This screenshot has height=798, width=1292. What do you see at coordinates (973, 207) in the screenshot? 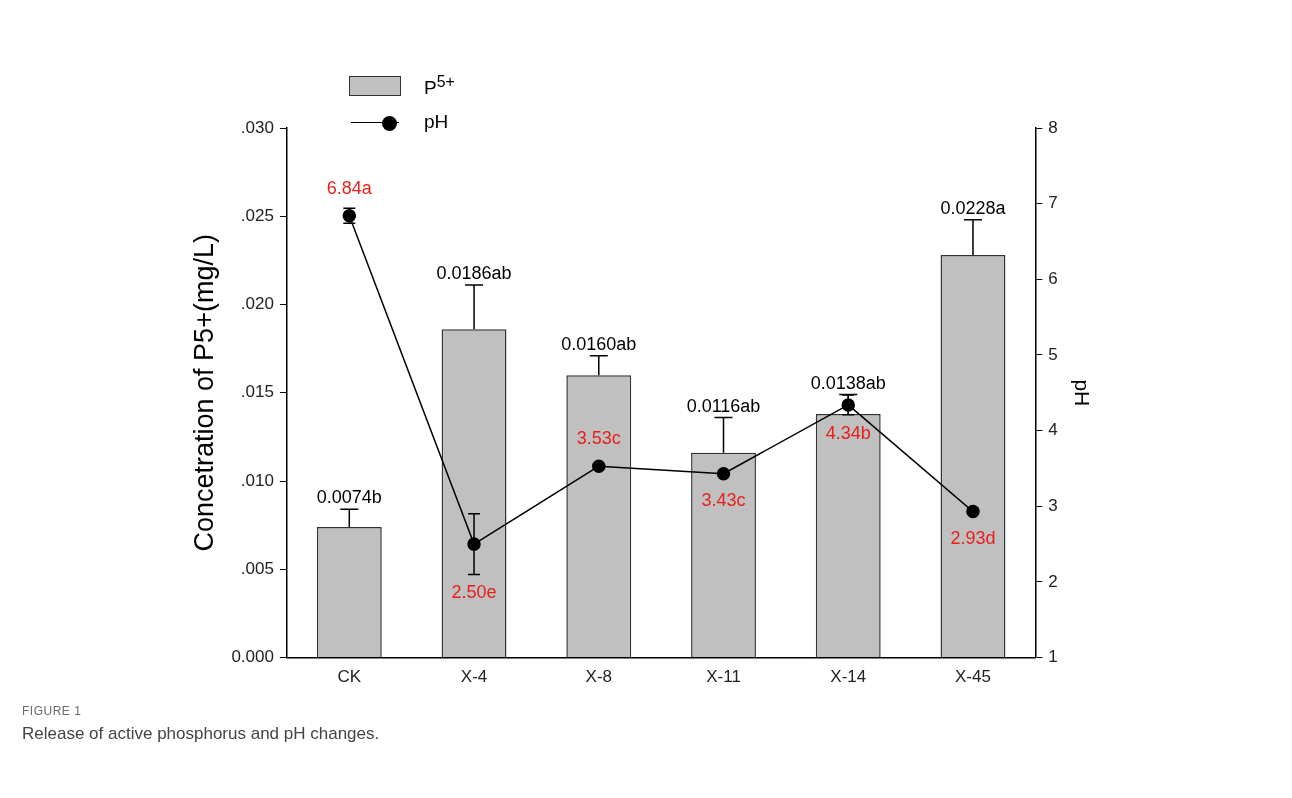
I see `data-label: 0.0228a` at bounding box center [973, 207].